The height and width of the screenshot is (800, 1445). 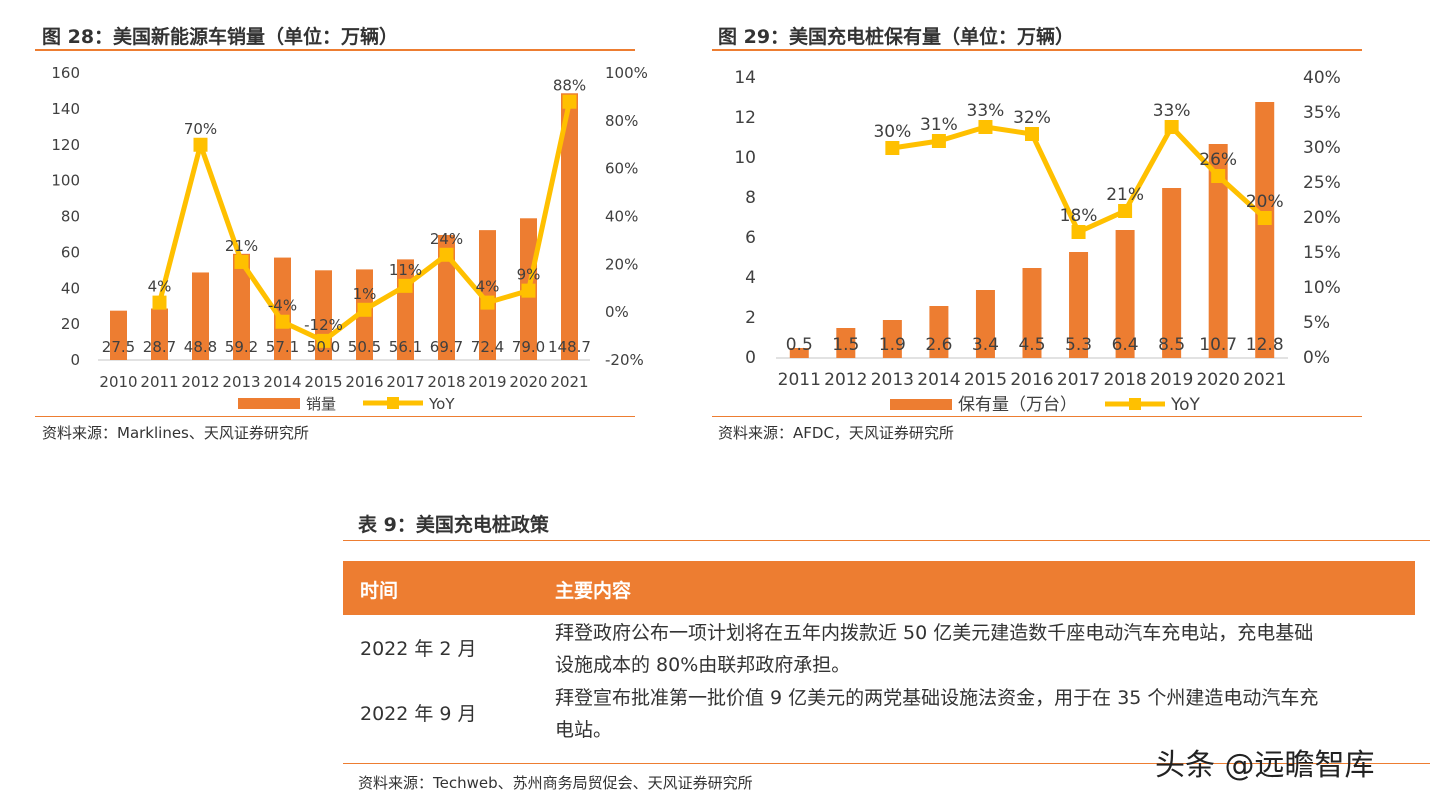 What do you see at coordinates (921, 404) in the screenshot?
I see `legend-bar-swatch` at bounding box center [921, 404].